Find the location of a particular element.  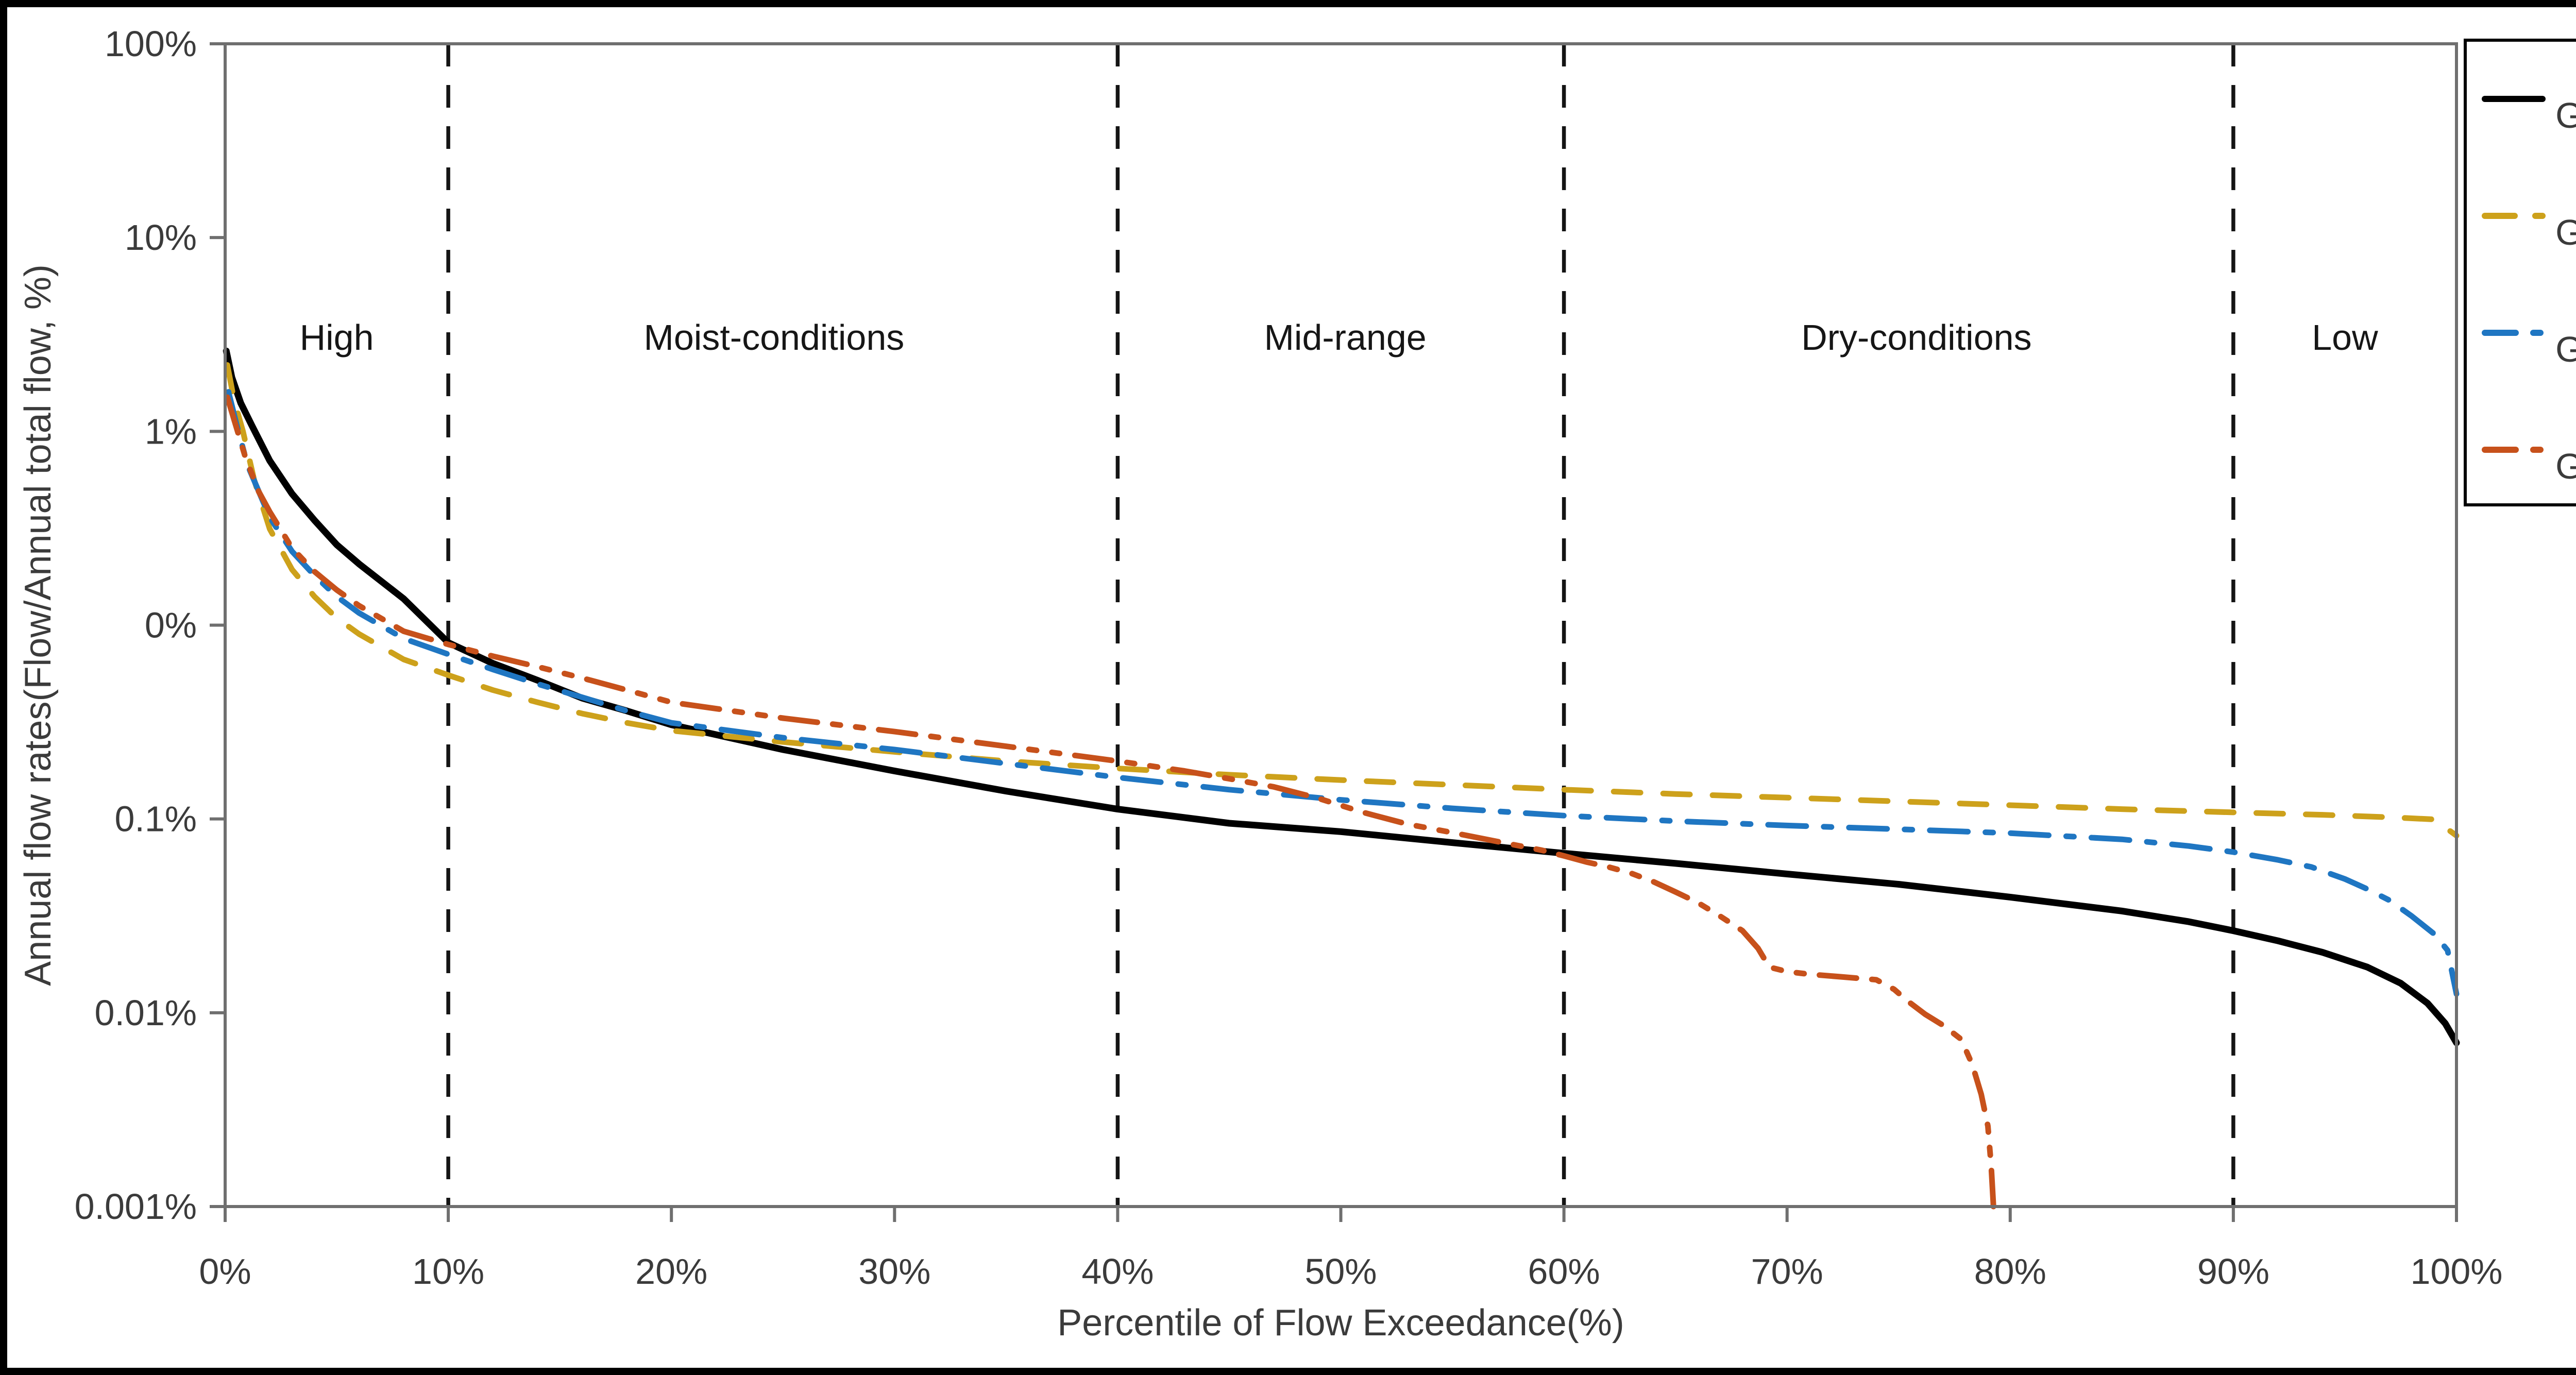

x-tick-label-100%: 100% is located at coordinates (2456, 1271).